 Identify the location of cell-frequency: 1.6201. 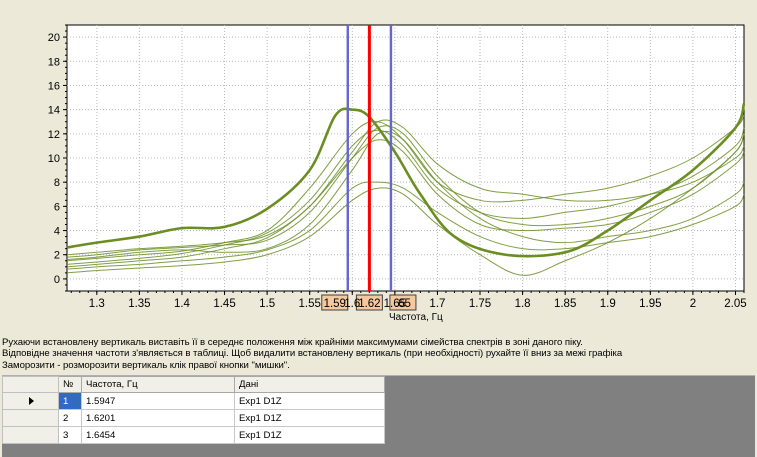
(158, 418).